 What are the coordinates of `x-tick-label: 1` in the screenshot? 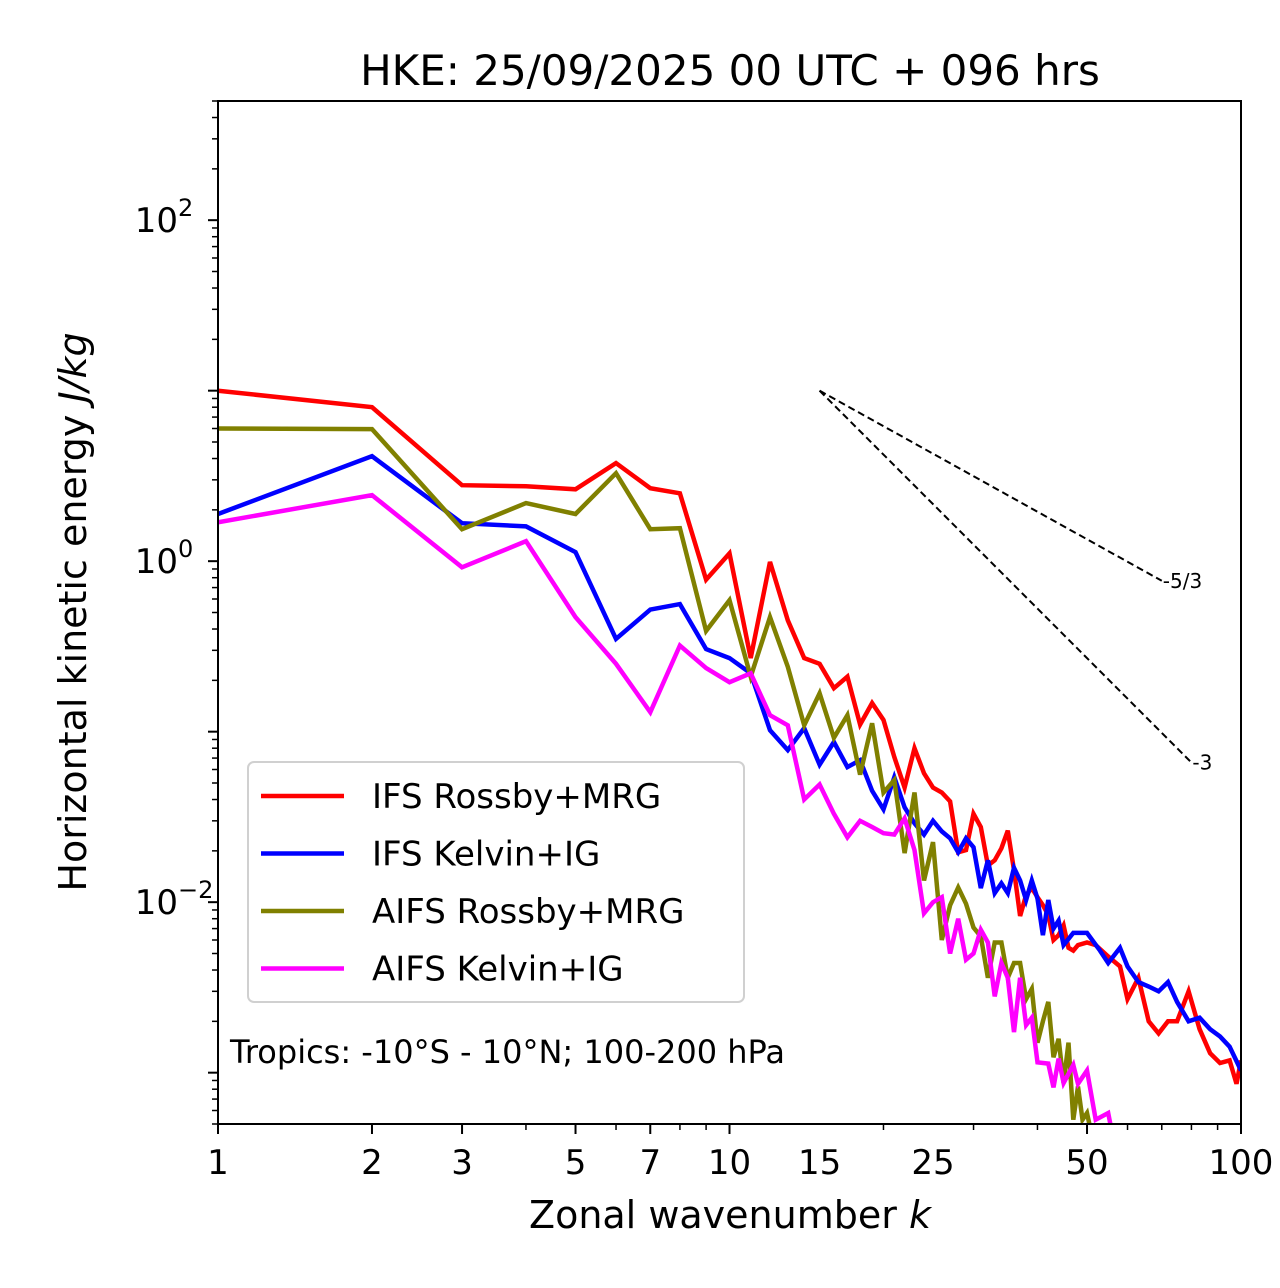 It's located at (218, 1163).